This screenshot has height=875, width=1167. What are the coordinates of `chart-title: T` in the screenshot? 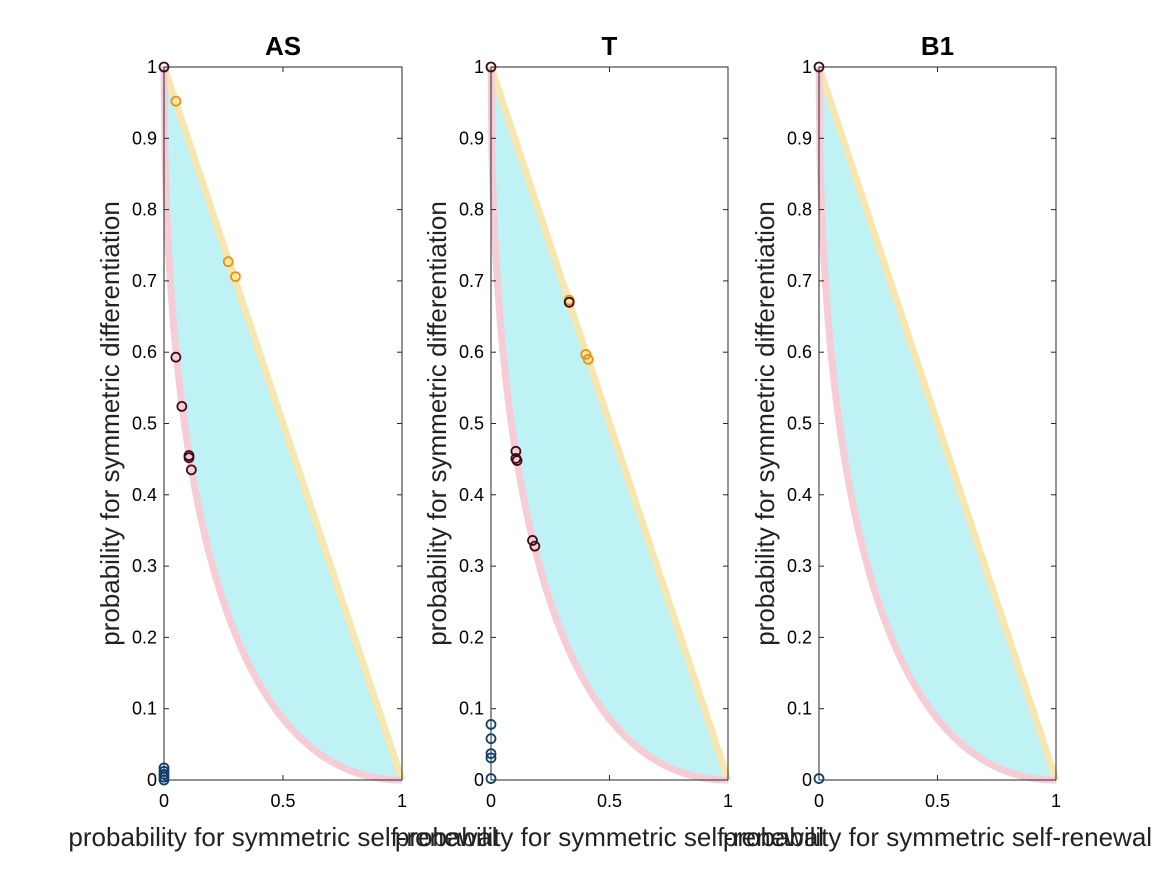 It's located at (610, 46).